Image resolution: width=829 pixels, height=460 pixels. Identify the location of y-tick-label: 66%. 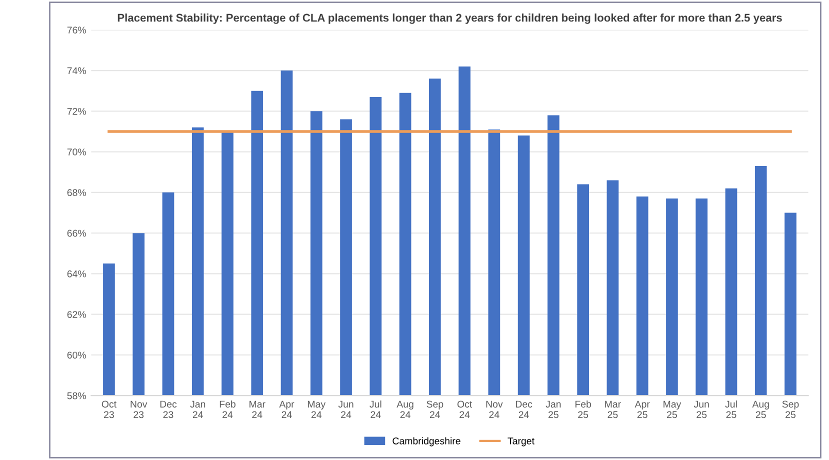
(76, 233).